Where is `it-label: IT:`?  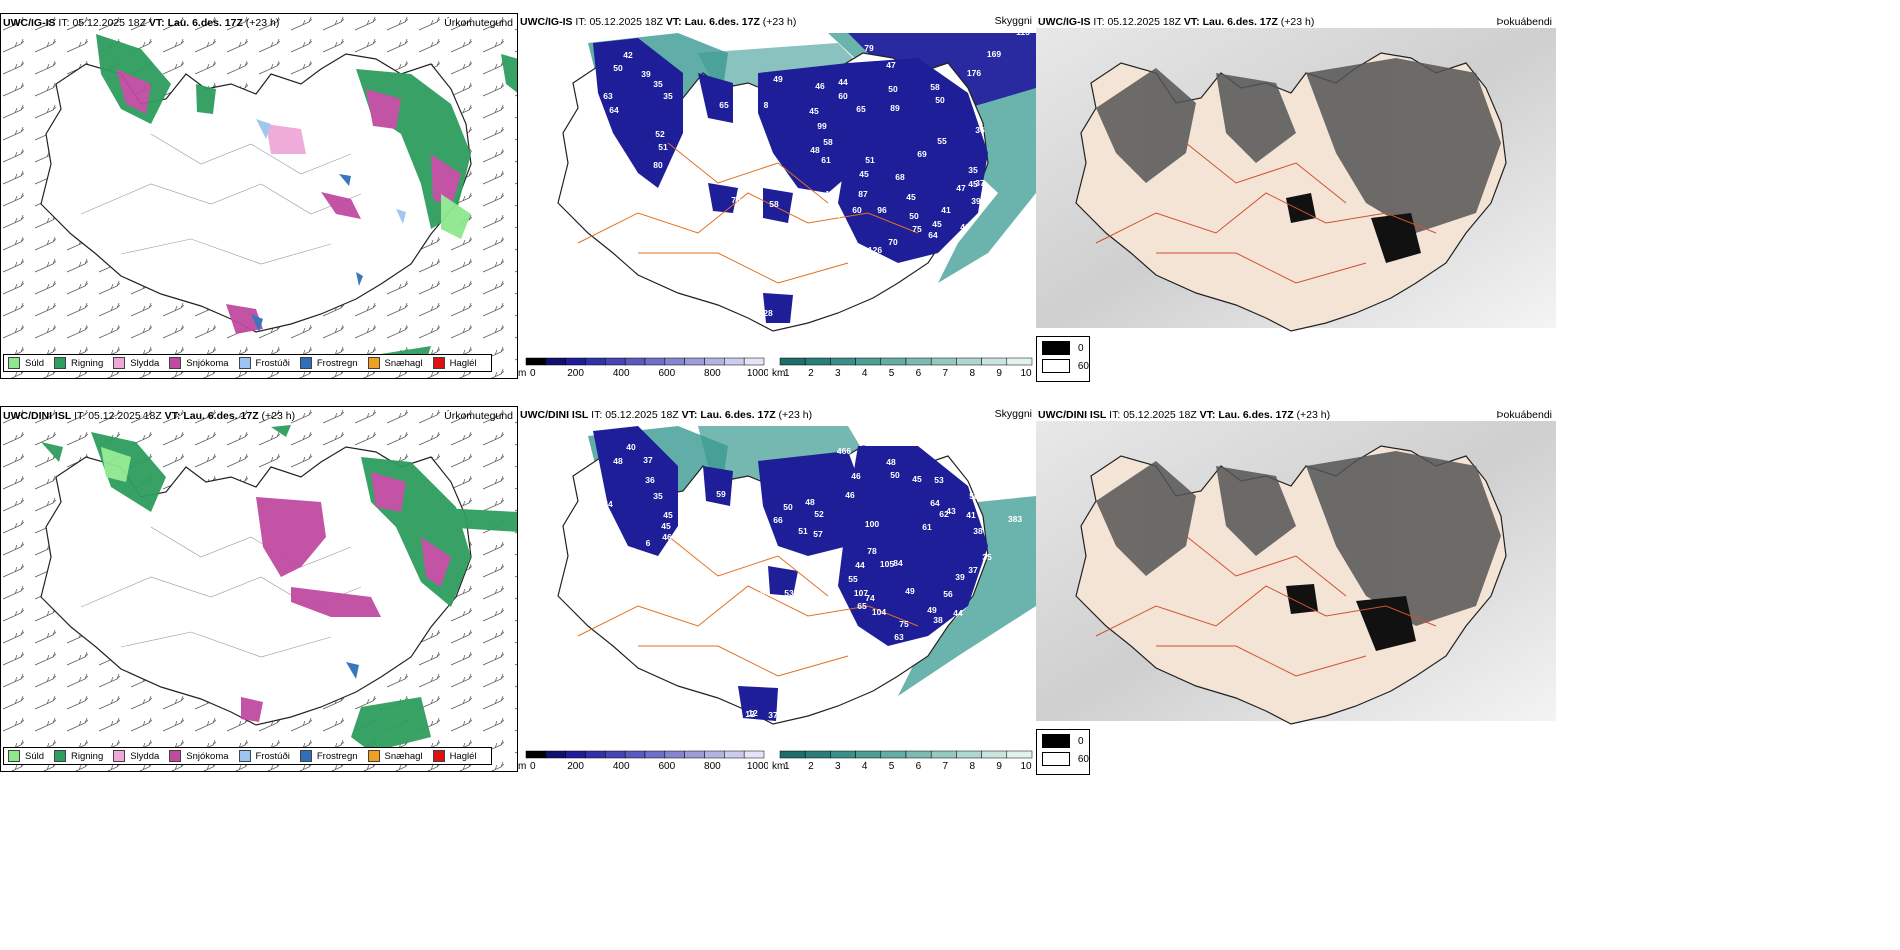
it-label: IT: is located at coordinates (64, 23).